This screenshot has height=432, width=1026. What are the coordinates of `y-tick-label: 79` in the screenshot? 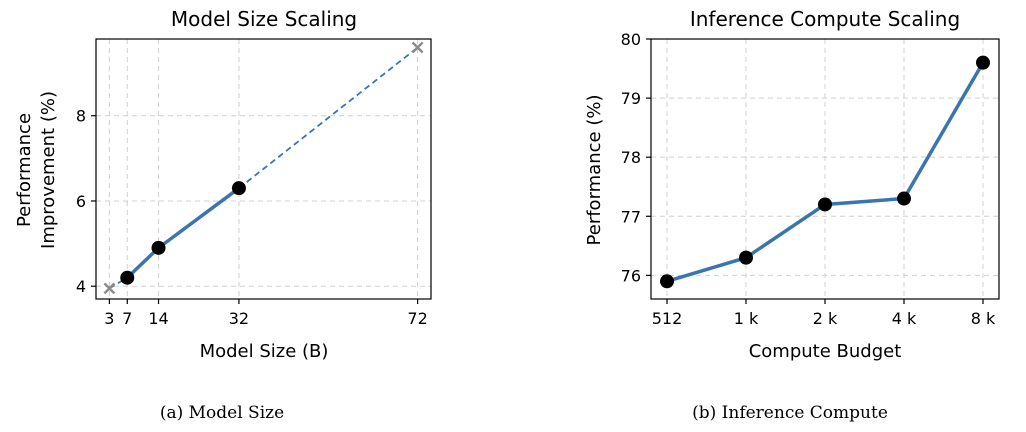 It's located at (631, 98).